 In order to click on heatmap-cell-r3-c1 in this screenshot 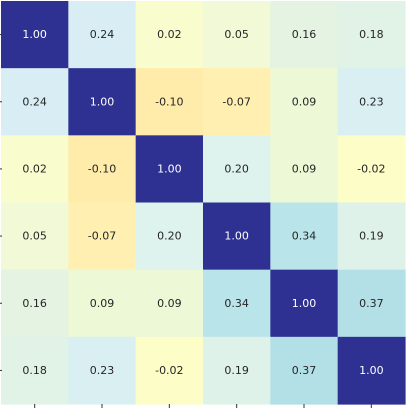, I will do `click(102, 236)`.